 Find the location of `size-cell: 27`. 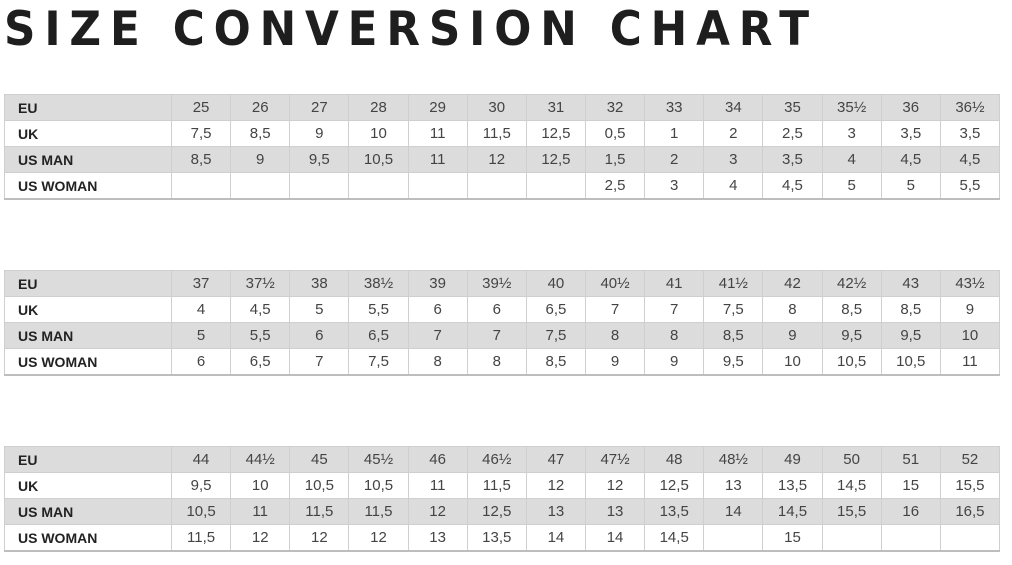

size-cell: 27 is located at coordinates (319, 107).